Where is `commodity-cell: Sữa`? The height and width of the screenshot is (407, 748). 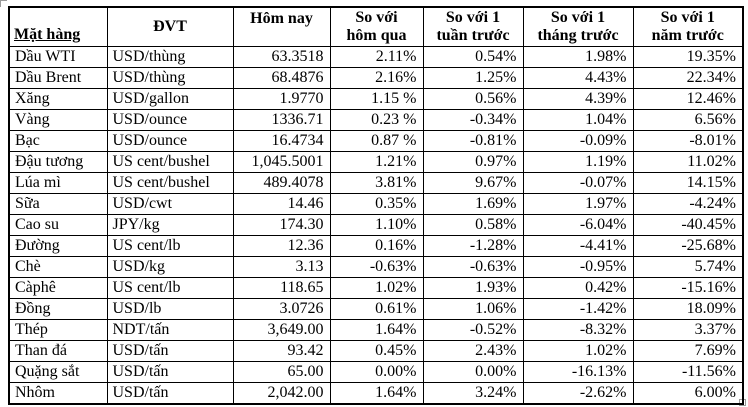 commodity-cell: Sữa is located at coordinates (58, 204).